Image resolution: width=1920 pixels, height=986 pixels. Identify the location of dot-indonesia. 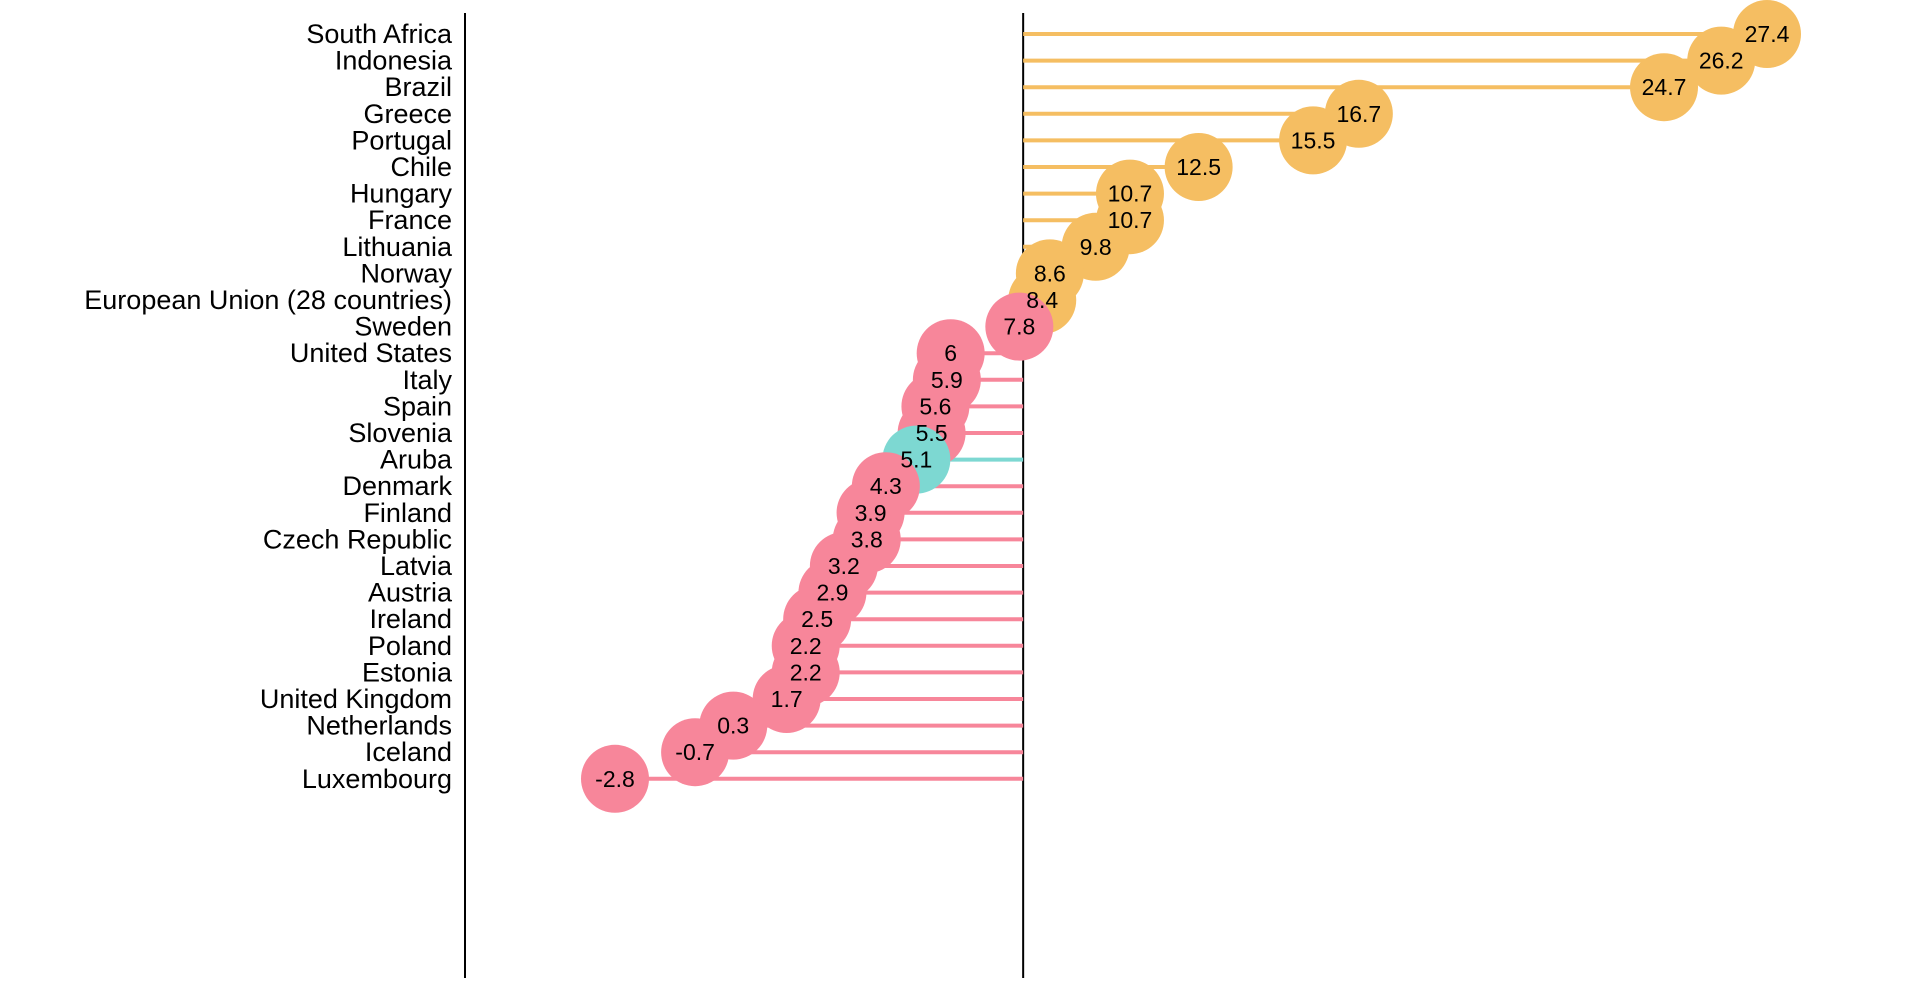
(1721, 60).